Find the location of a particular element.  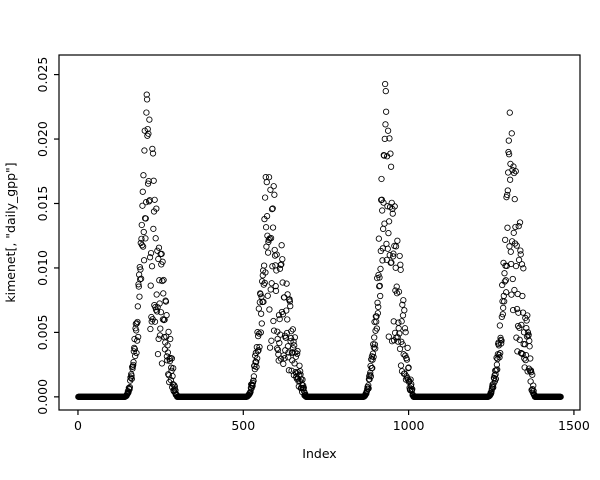

x-tick-label: 1500 is located at coordinates (574, 425).